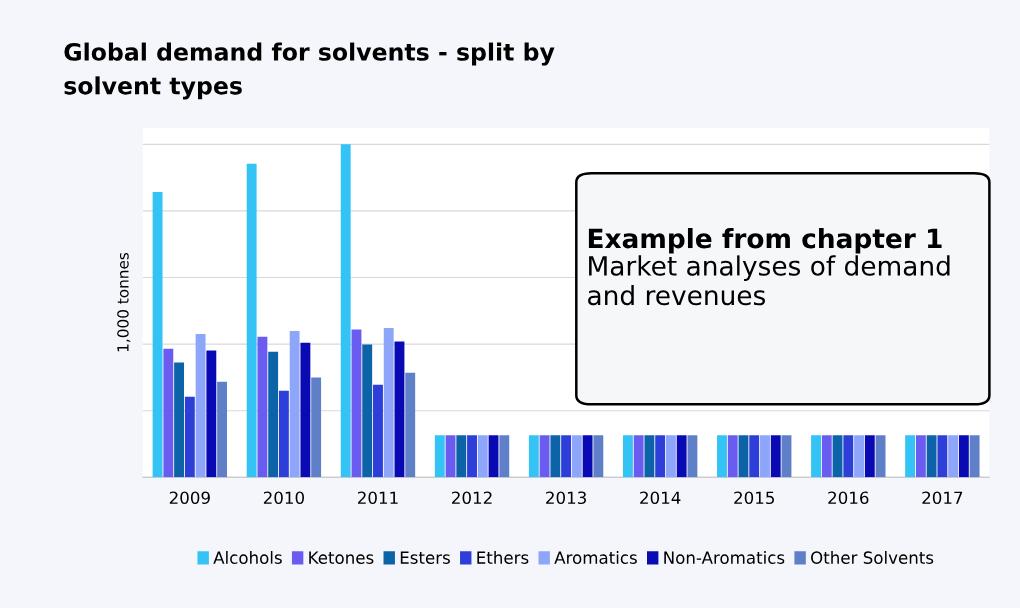  Describe the element at coordinates (189, 498) in the screenshot. I see `x-tick-label: 2009` at that location.